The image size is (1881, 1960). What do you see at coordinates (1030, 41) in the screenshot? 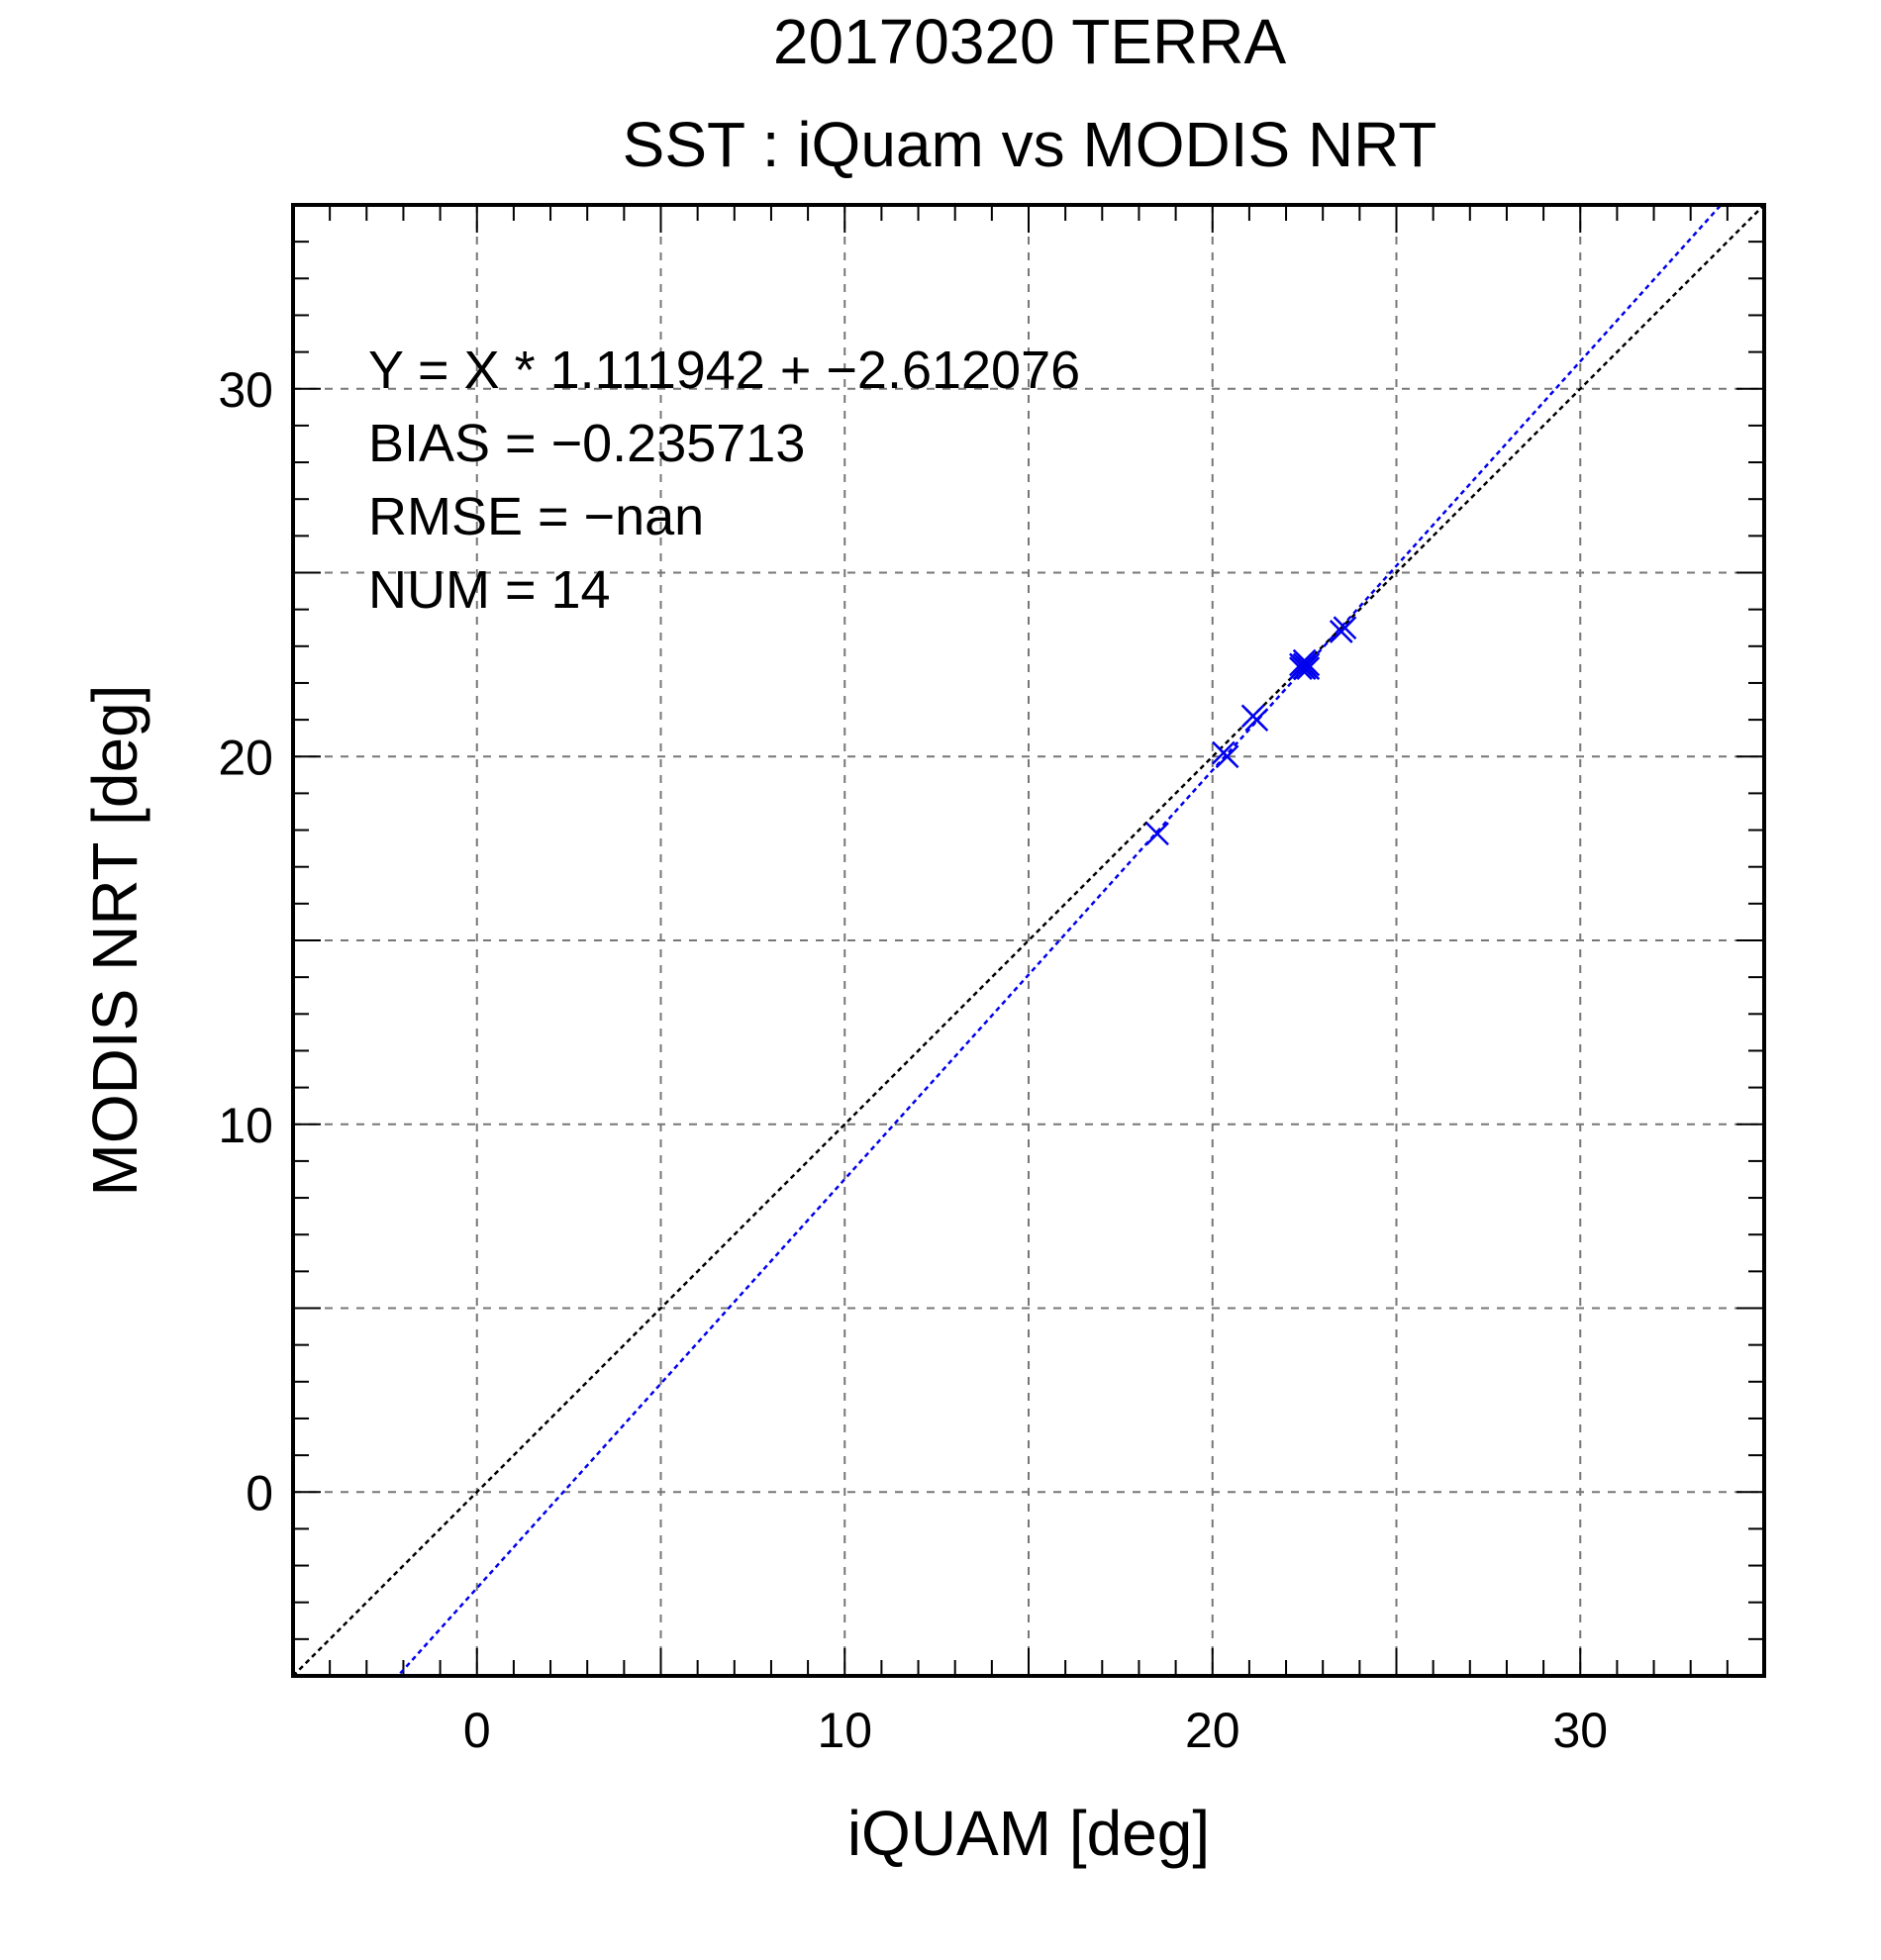
I see `chart-title: 20170320 TERRA` at bounding box center [1030, 41].